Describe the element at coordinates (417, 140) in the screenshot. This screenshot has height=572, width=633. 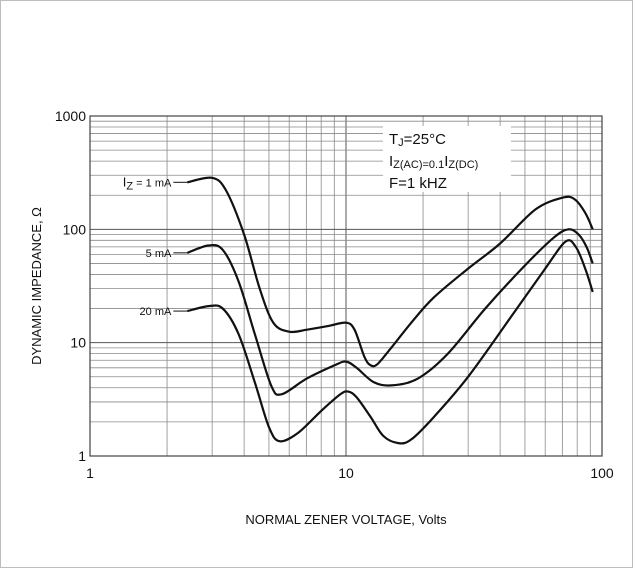
I see `annotation-temperature: TJ=25°C` at that location.